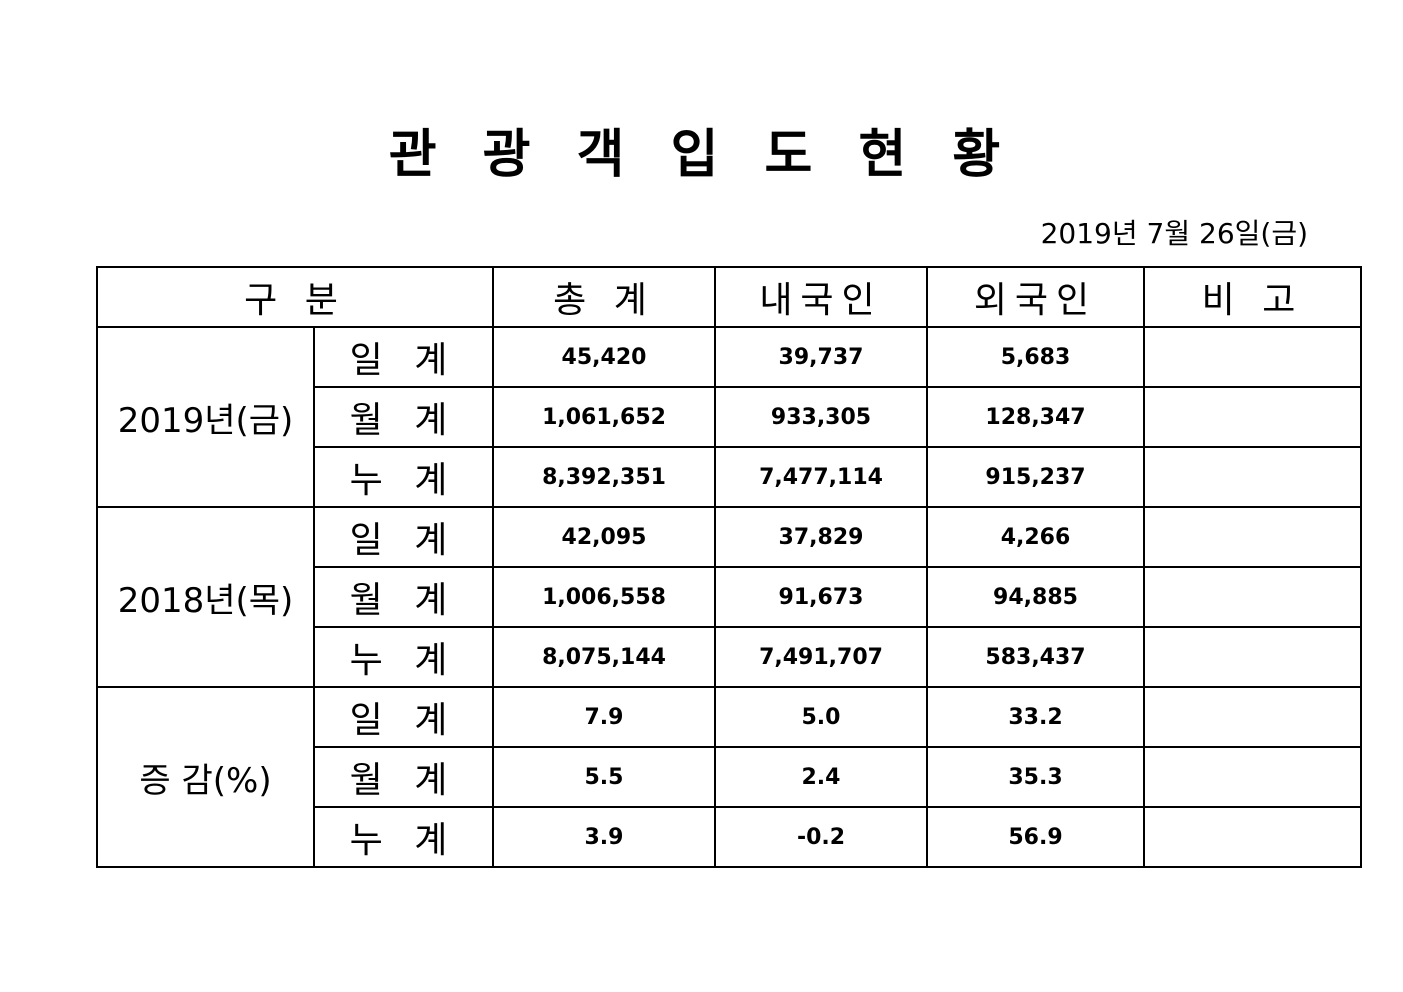 The width and height of the screenshot is (1403, 992). I want to click on val-cell: 91,673, so click(821, 597).